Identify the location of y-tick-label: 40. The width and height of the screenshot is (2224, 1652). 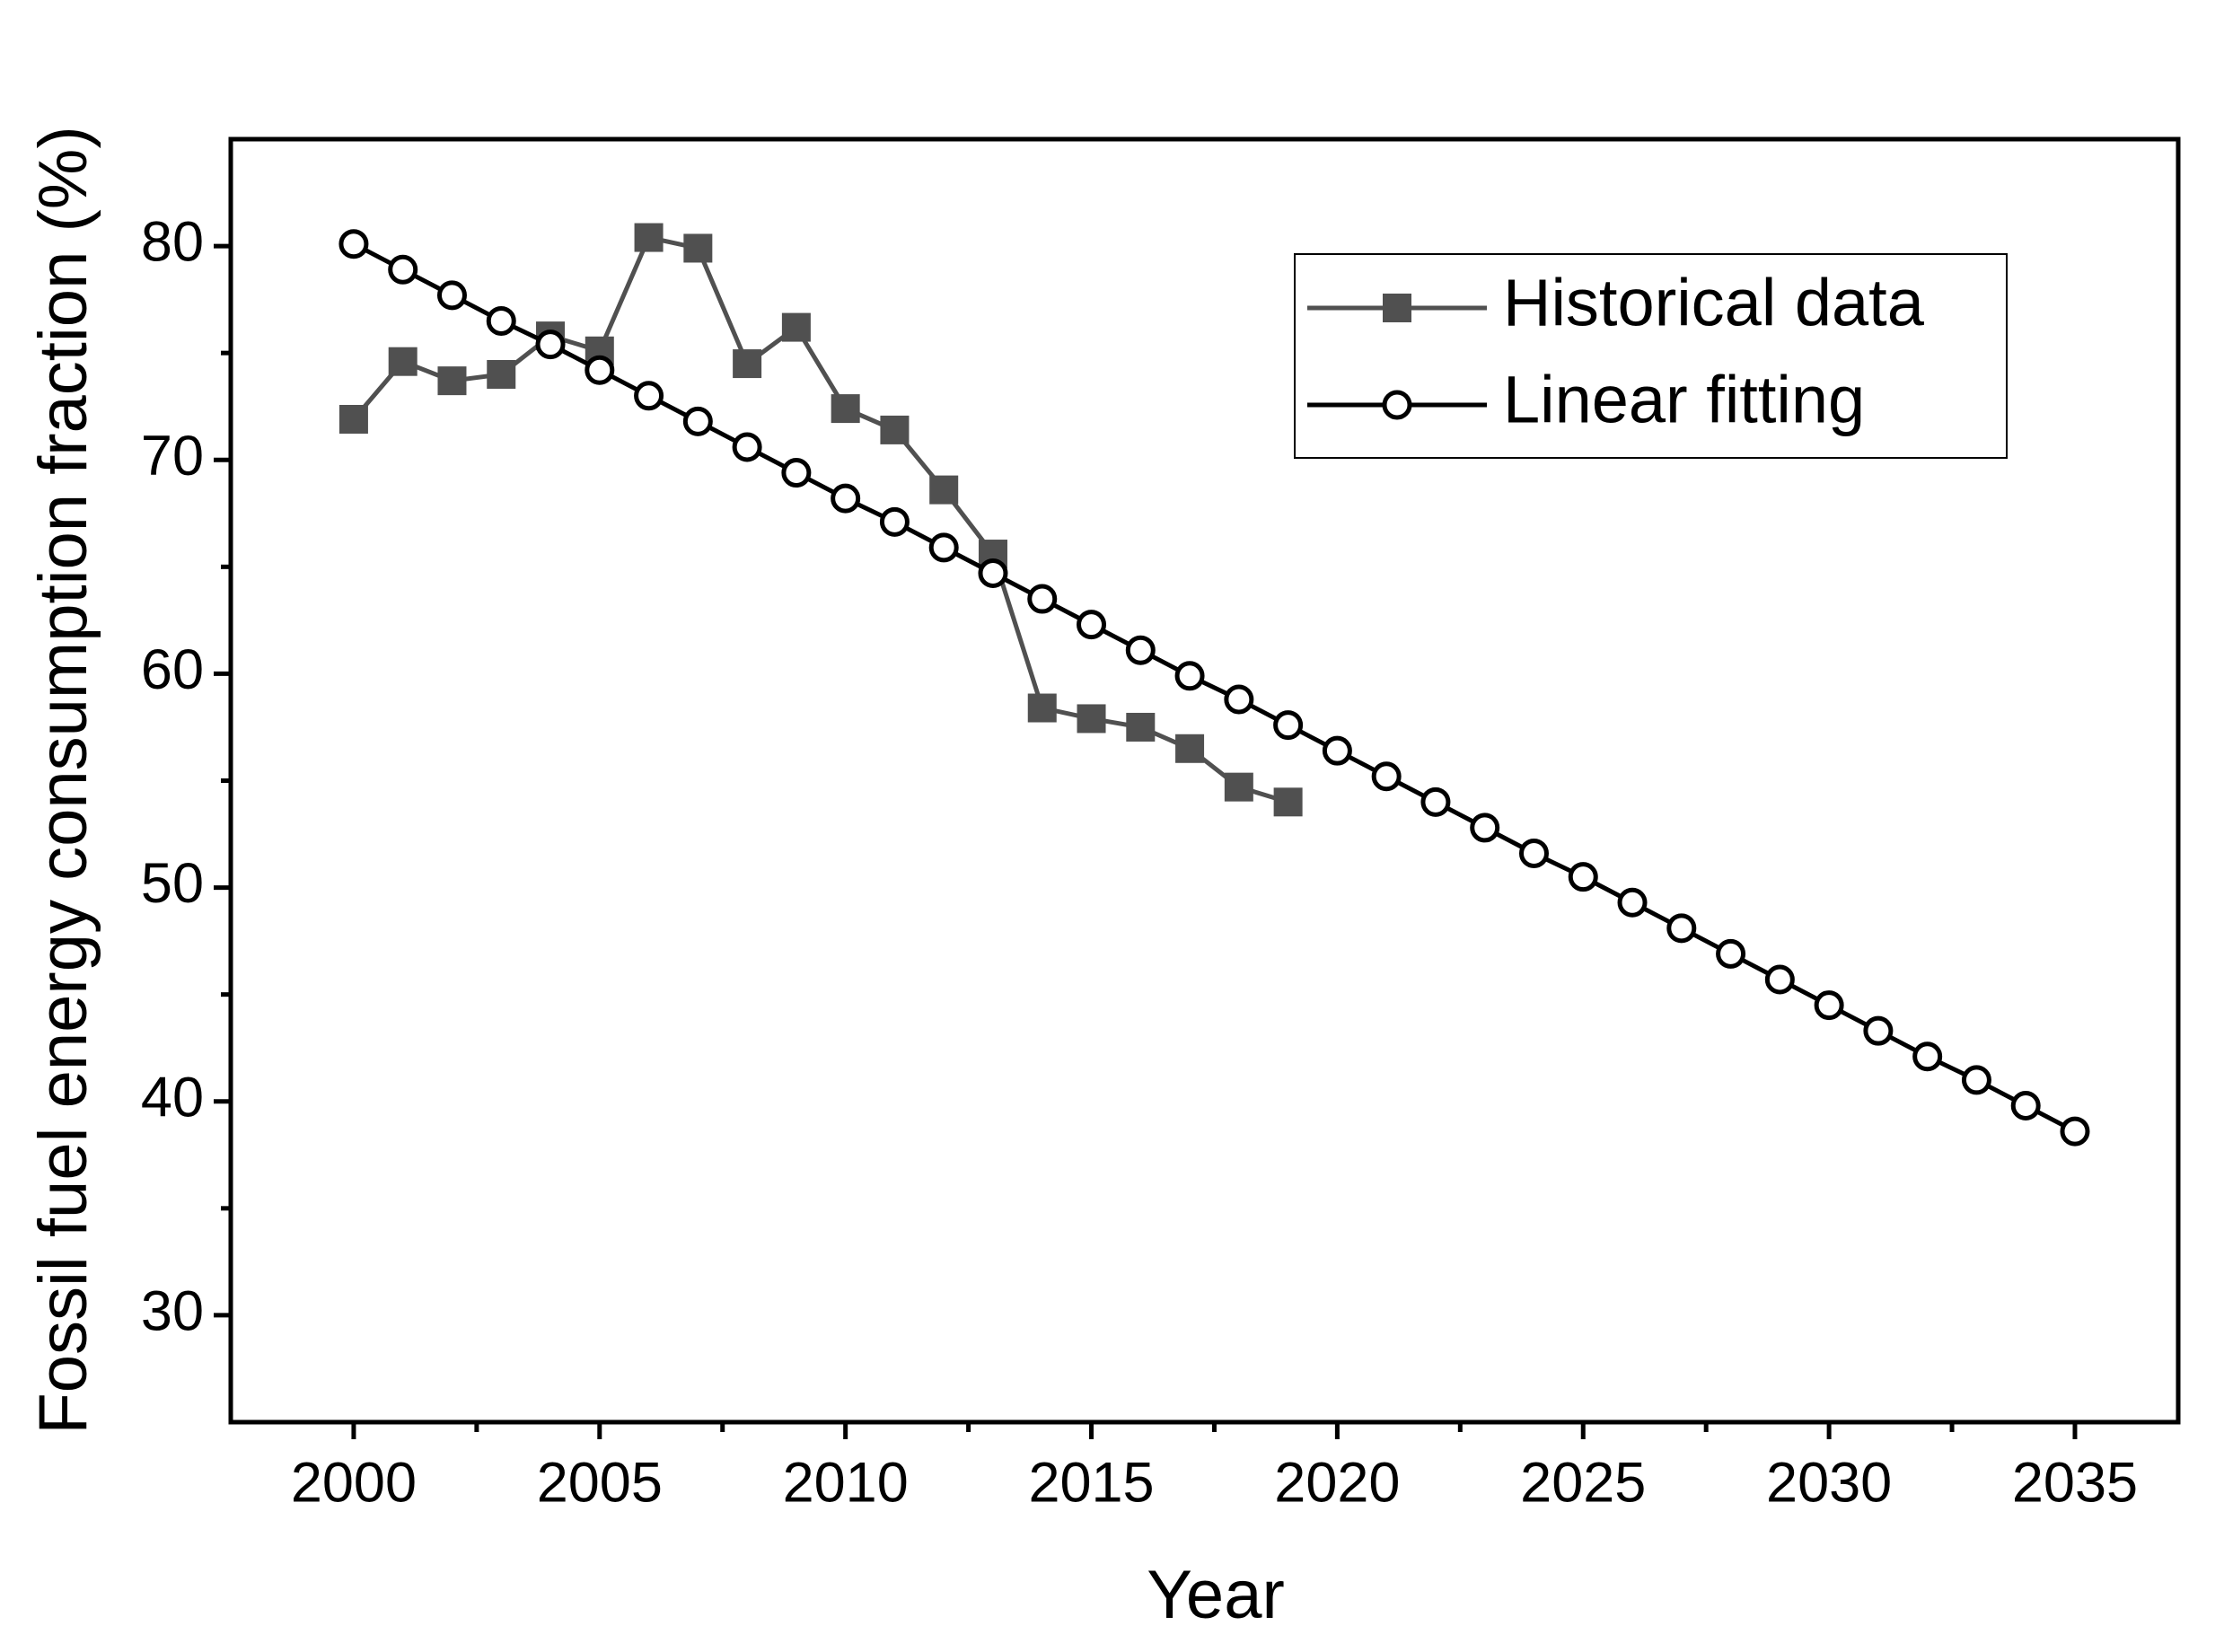
(172, 1098).